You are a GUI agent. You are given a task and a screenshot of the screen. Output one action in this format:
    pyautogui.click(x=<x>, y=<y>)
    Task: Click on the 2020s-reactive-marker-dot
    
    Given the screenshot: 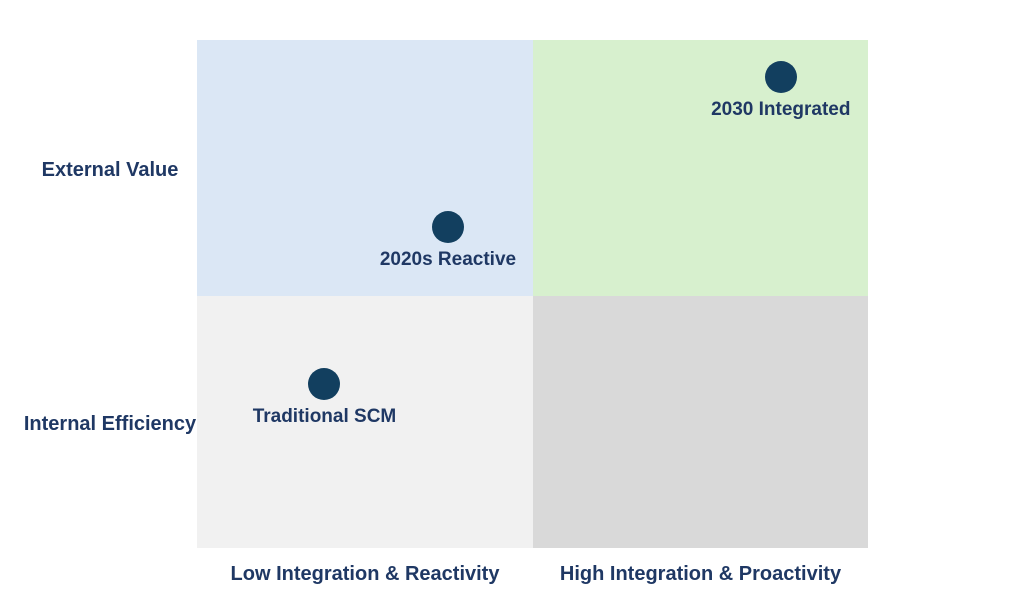 What is the action you would take?
    pyautogui.click(x=447, y=226)
    